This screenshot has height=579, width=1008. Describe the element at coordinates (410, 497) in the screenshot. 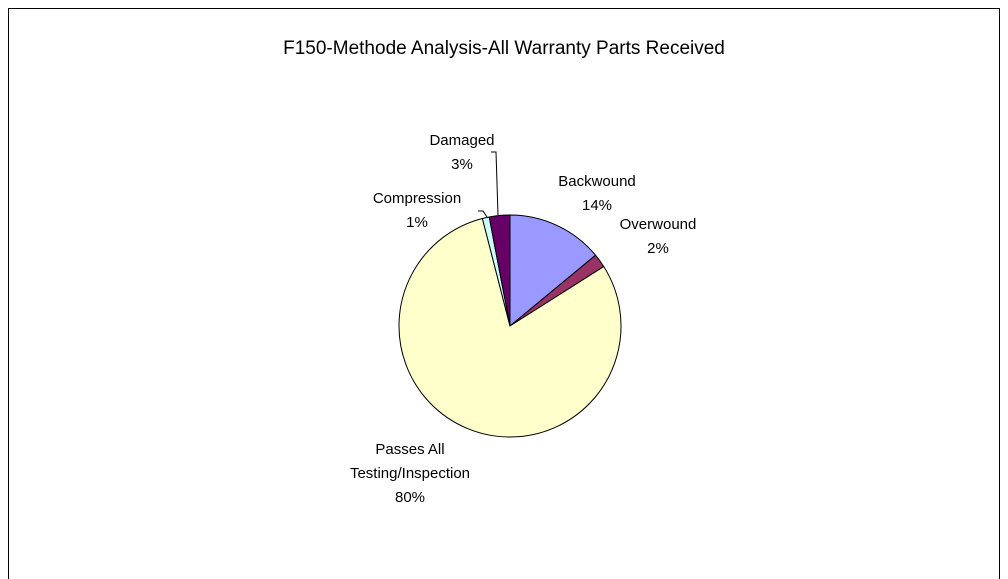

I see `slice-value-label: 80%` at that location.